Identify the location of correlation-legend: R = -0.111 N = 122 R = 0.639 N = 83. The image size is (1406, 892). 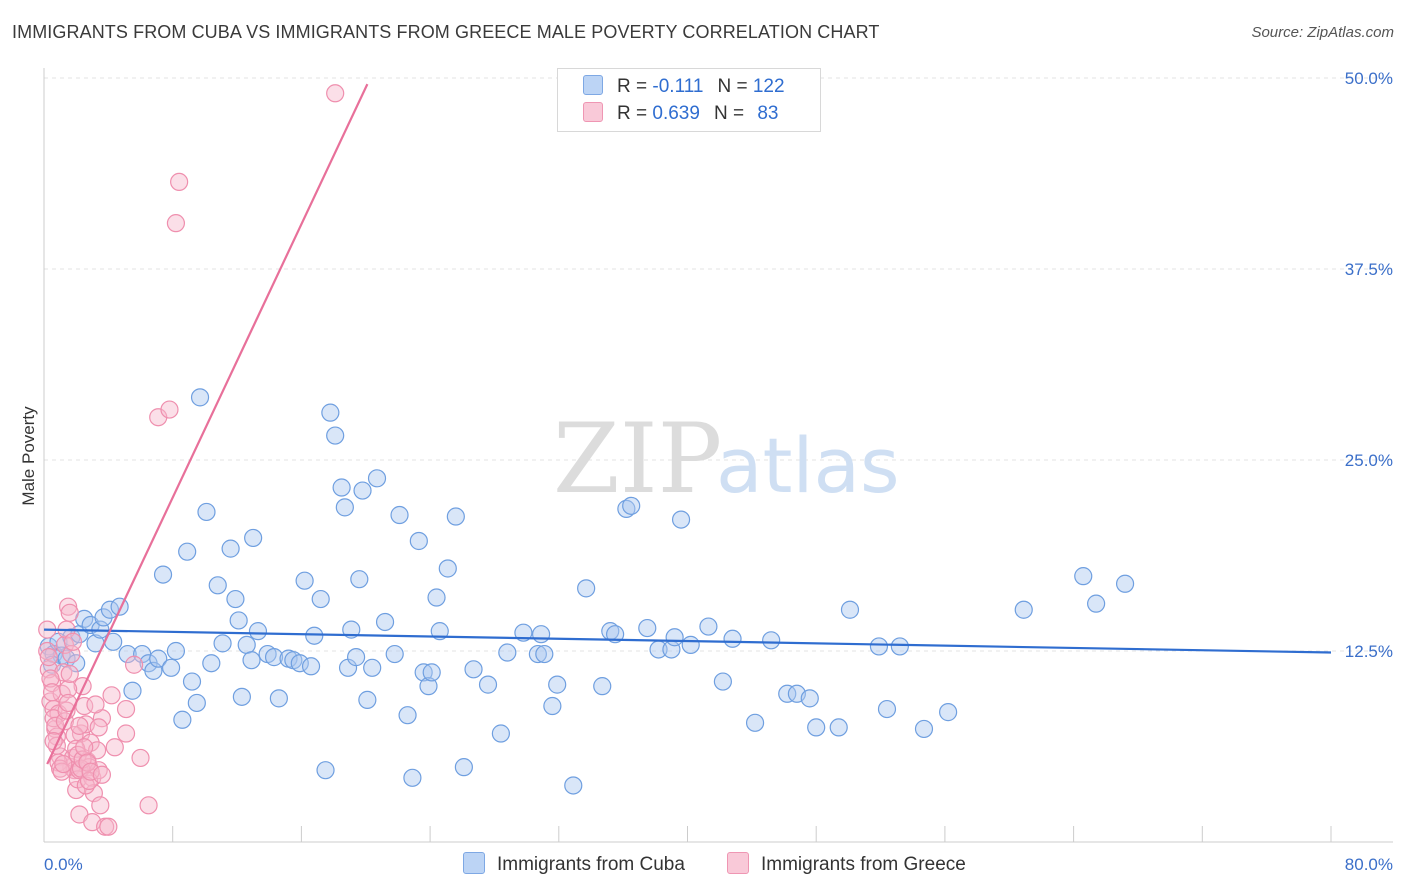
(689, 100).